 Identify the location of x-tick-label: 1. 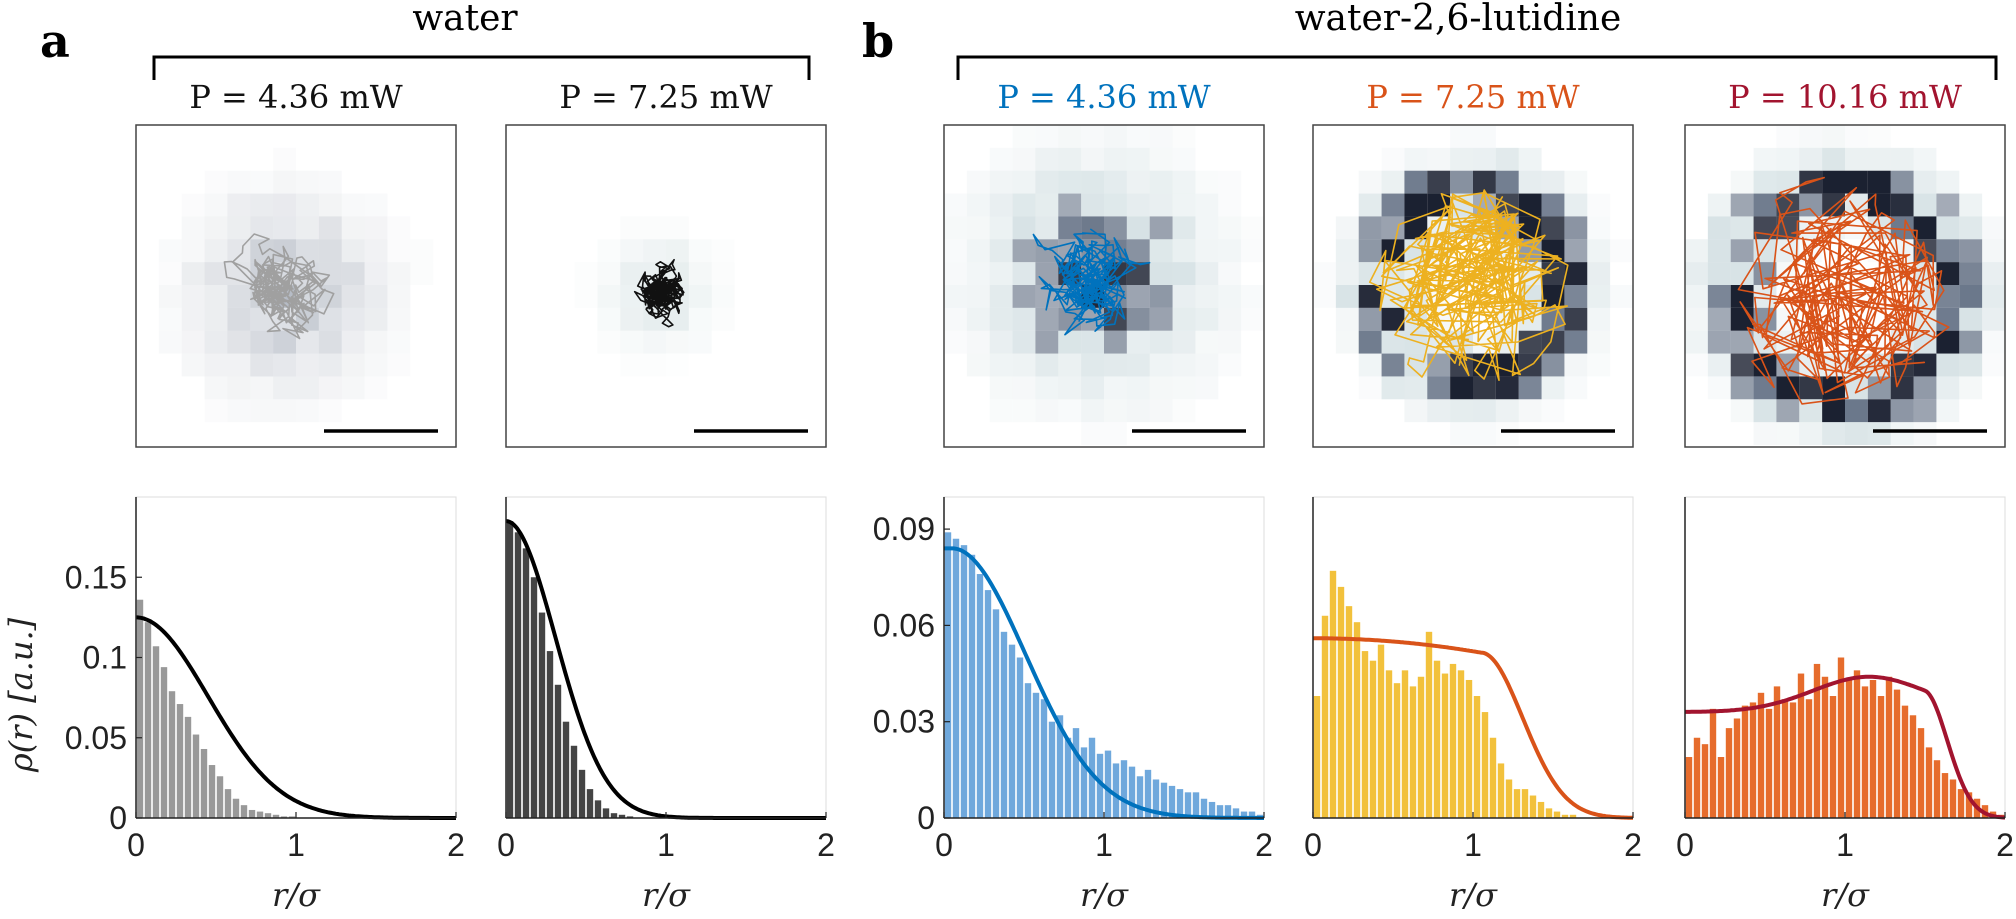
(1473, 845).